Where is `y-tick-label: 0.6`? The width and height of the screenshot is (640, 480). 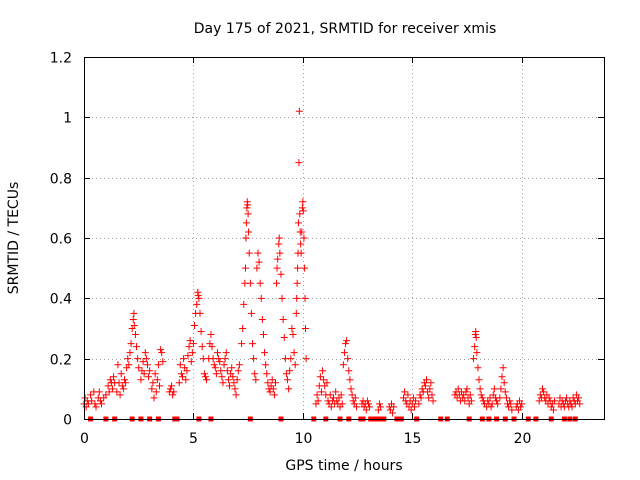 y-tick-label: 0.6 is located at coordinates (61, 240).